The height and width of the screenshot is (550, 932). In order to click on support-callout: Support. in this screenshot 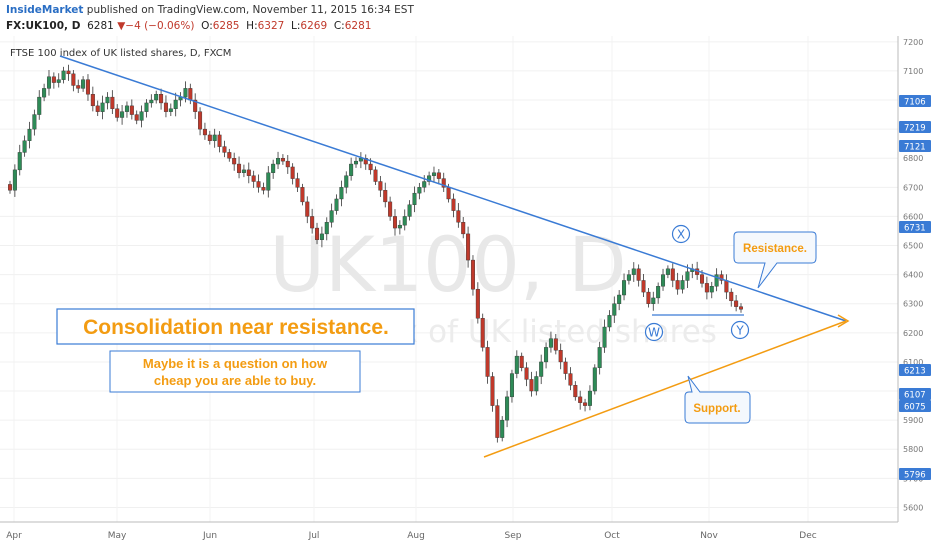, I will do `click(717, 399)`.